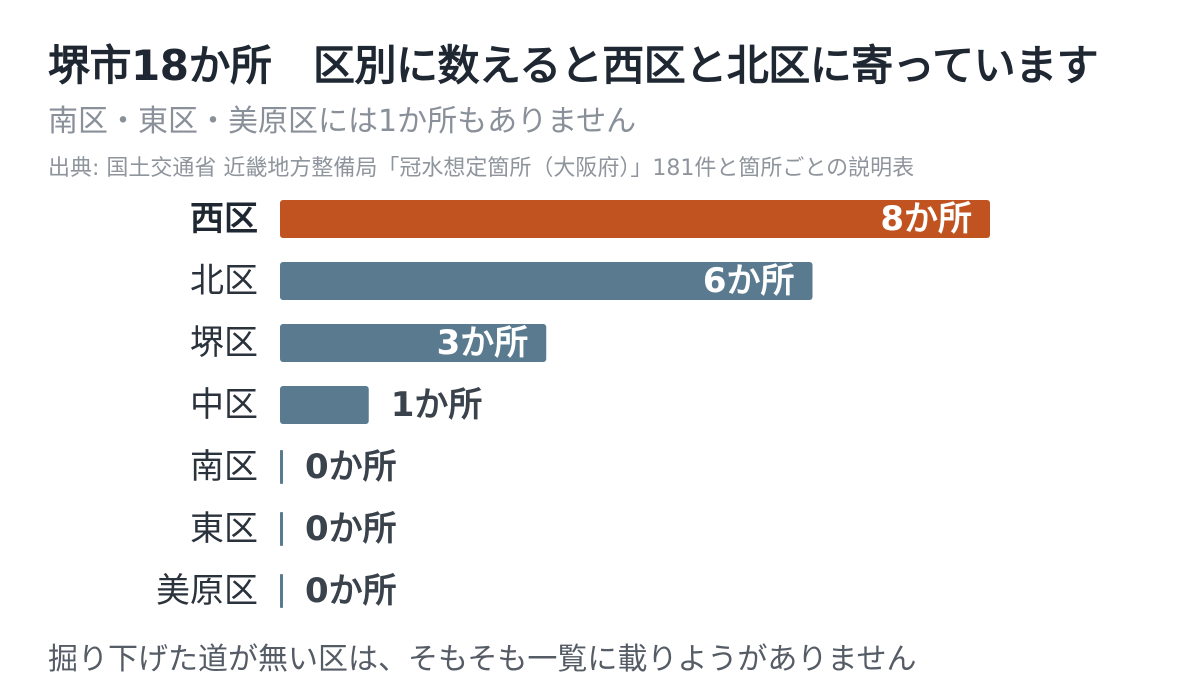 Image resolution: width=1200 pixels, height=700 pixels. I want to click on chart-title: 堺市18か所 区別に数えると西区と北区に寄っています, so click(573, 65).